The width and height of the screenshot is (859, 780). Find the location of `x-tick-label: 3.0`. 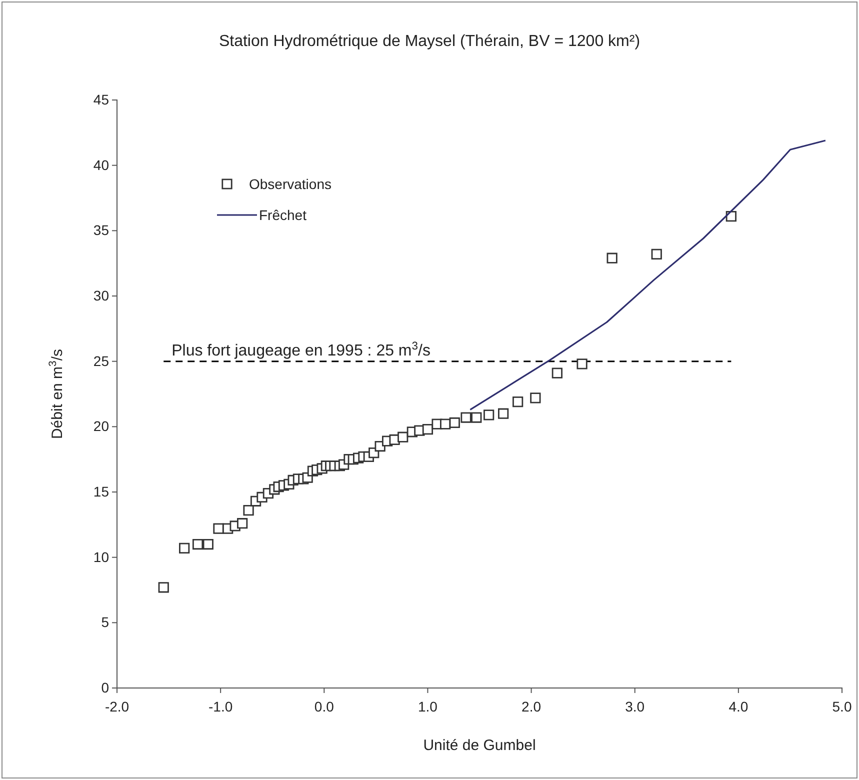

x-tick-label: 3.0 is located at coordinates (635, 706).